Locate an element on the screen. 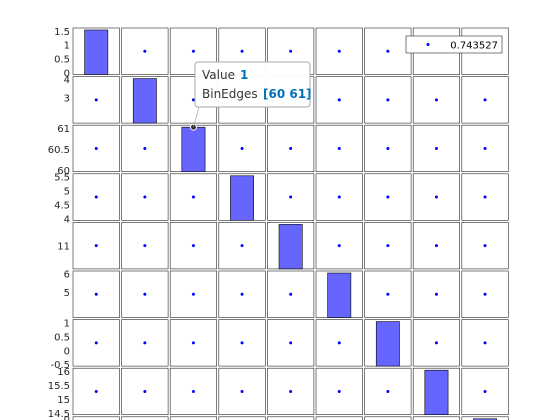 The height and width of the screenshot is (420, 560). y-tick-label: 0.5 is located at coordinates (62, 337).